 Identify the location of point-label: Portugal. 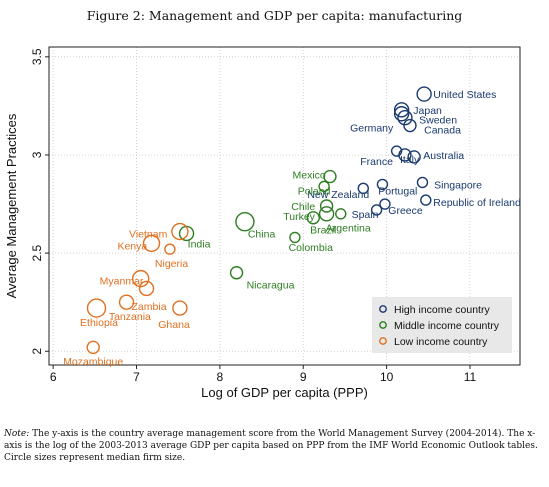
(397, 191).